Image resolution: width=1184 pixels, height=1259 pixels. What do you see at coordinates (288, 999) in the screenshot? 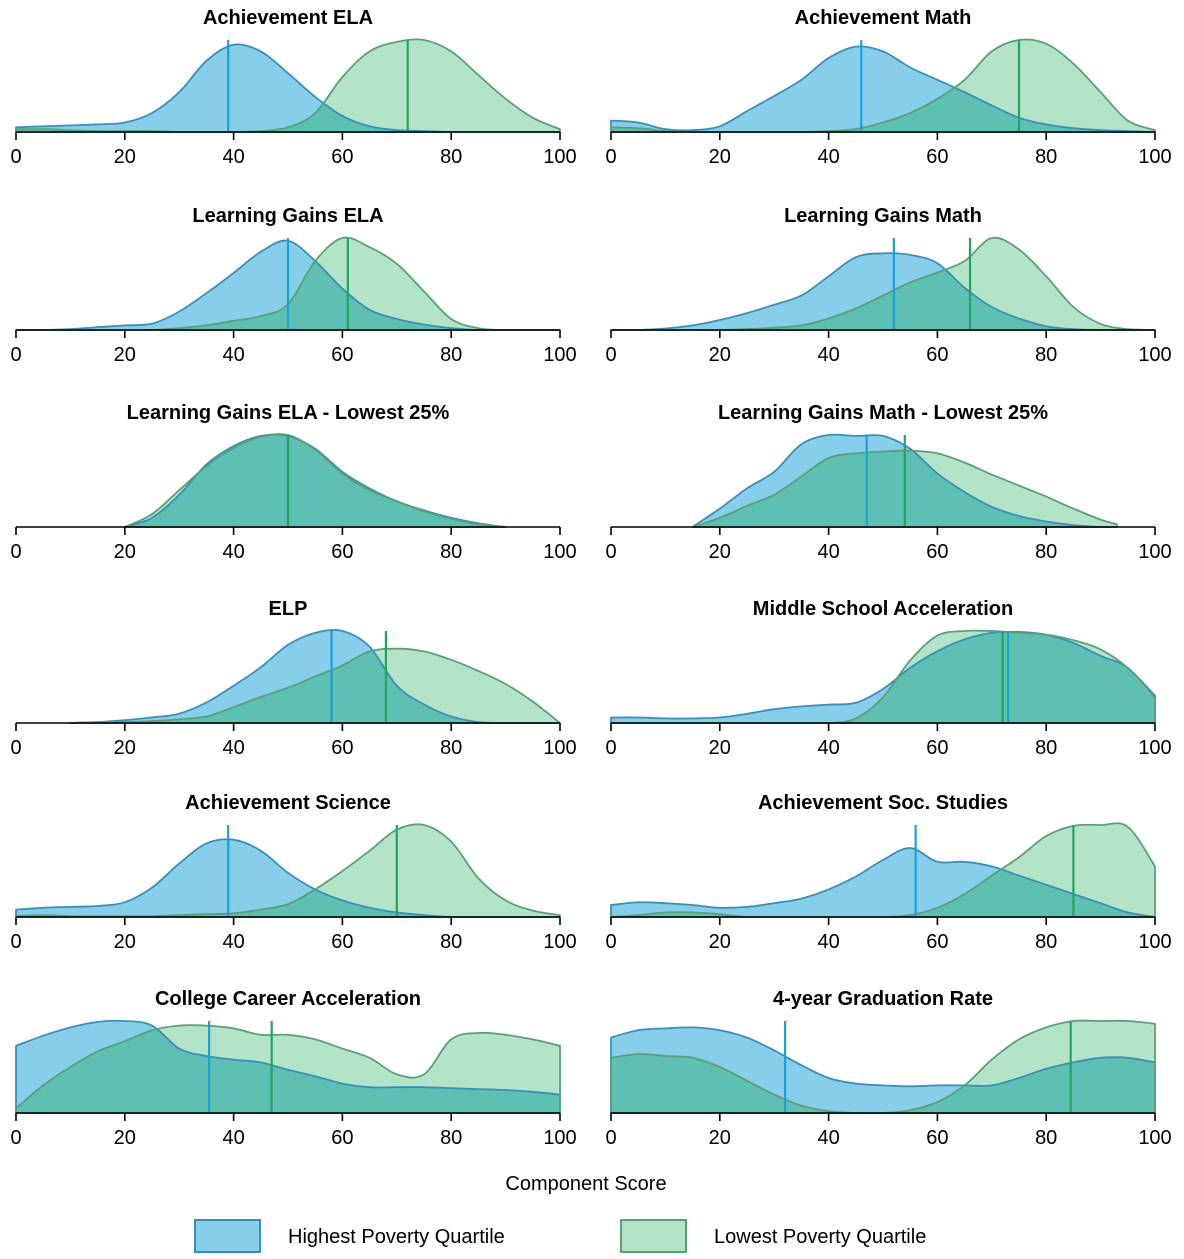
I see `panel-title: College Career Acceleration` at bounding box center [288, 999].